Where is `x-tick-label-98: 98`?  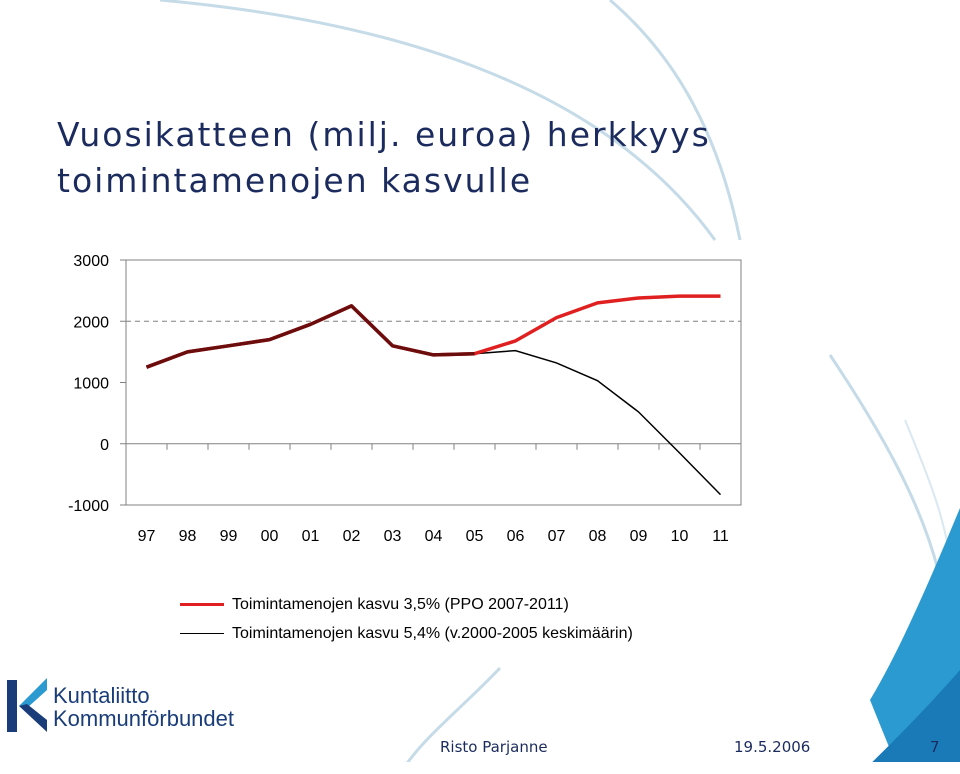 x-tick-label-98: 98 is located at coordinates (188, 536).